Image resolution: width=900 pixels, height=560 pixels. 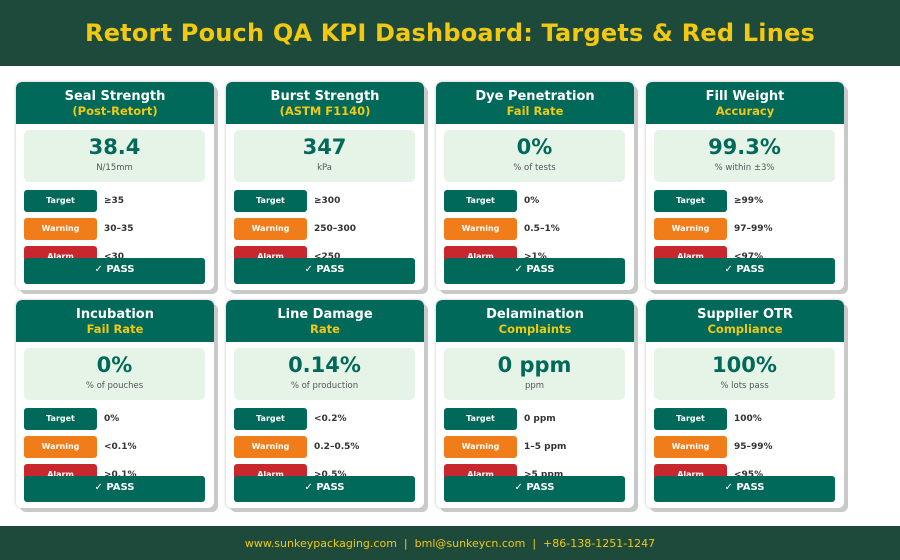 I want to click on kpi-target-row: Target ≥300, so click(x=324, y=201).